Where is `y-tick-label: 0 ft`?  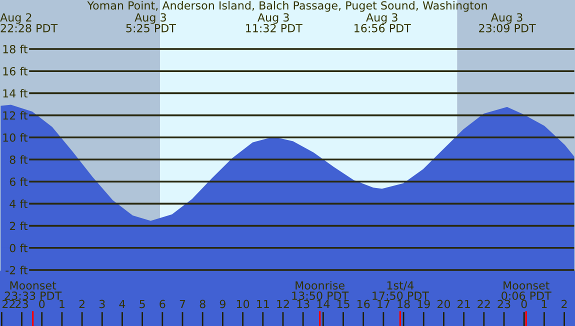 y-tick-label: 0 ft is located at coordinates (19, 248).